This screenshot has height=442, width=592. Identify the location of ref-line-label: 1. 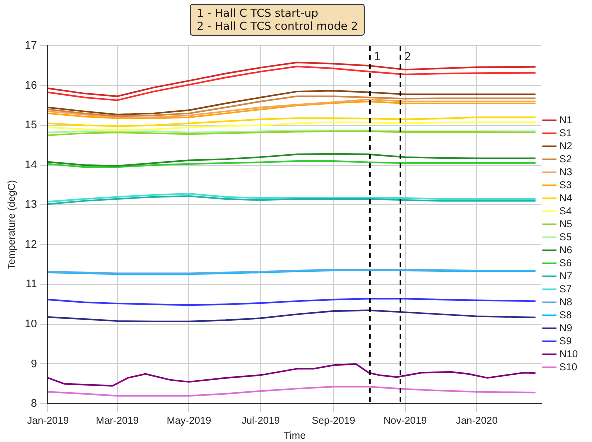
(378, 57).